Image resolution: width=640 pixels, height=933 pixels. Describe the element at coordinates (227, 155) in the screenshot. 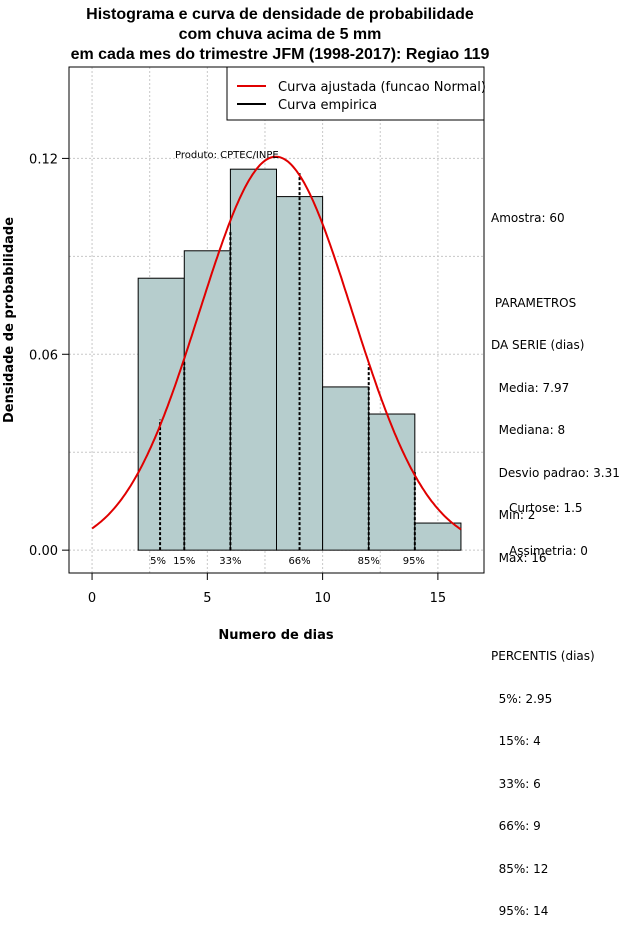

I see `annotation-text: Produto: CPTEC/INPE` at that location.